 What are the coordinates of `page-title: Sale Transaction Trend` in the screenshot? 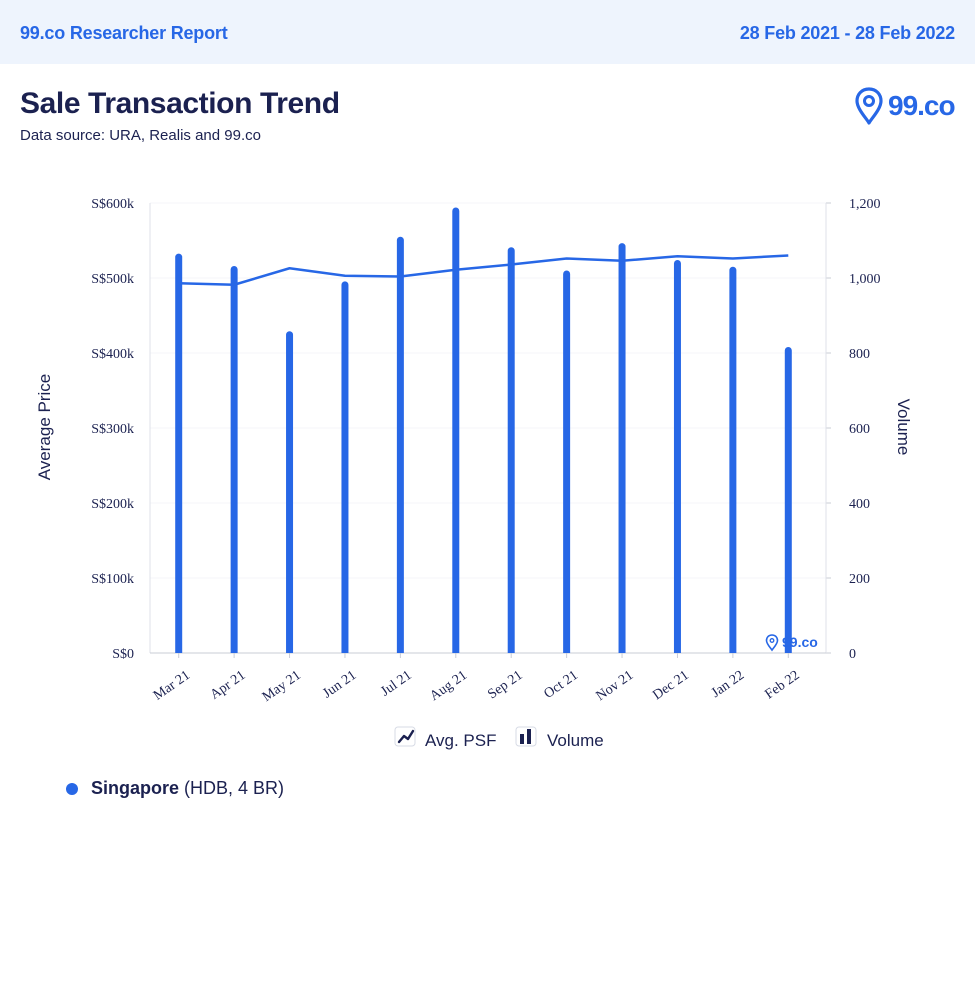 It's located at (180, 103).